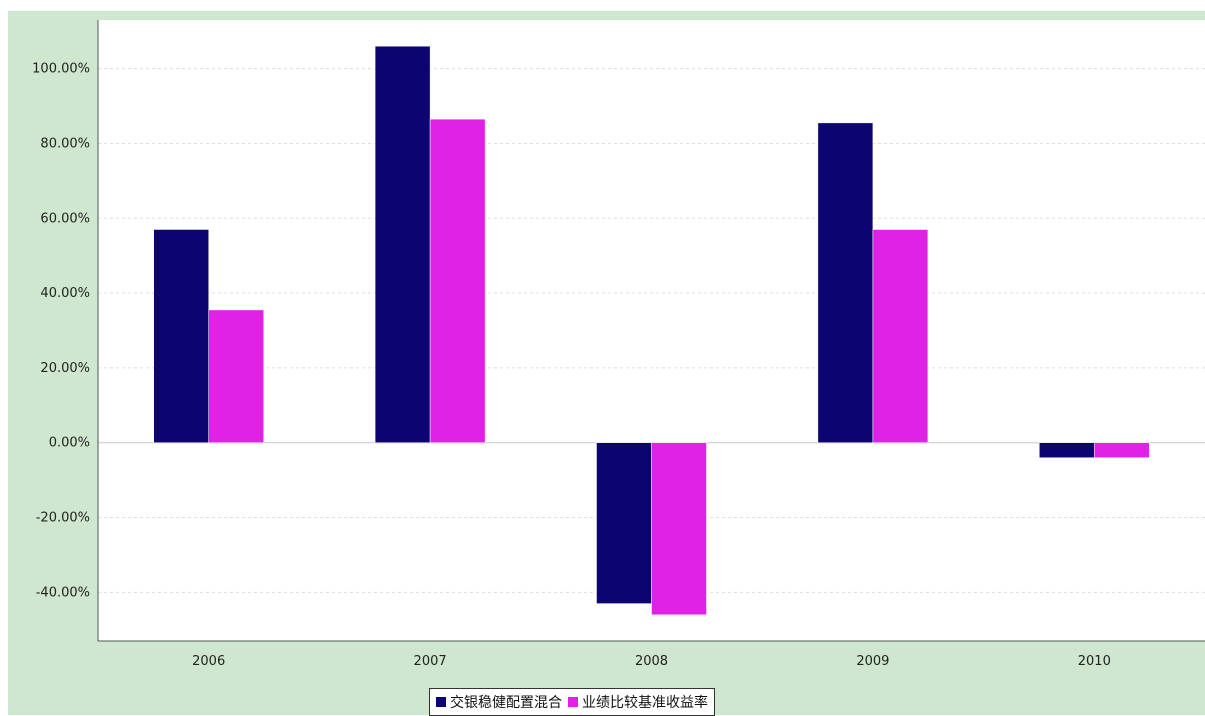  What do you see at coordinates (63, 592) in the screenshot?
I see `y-tick-label: -40.00%` at bounding box center [63, 592].